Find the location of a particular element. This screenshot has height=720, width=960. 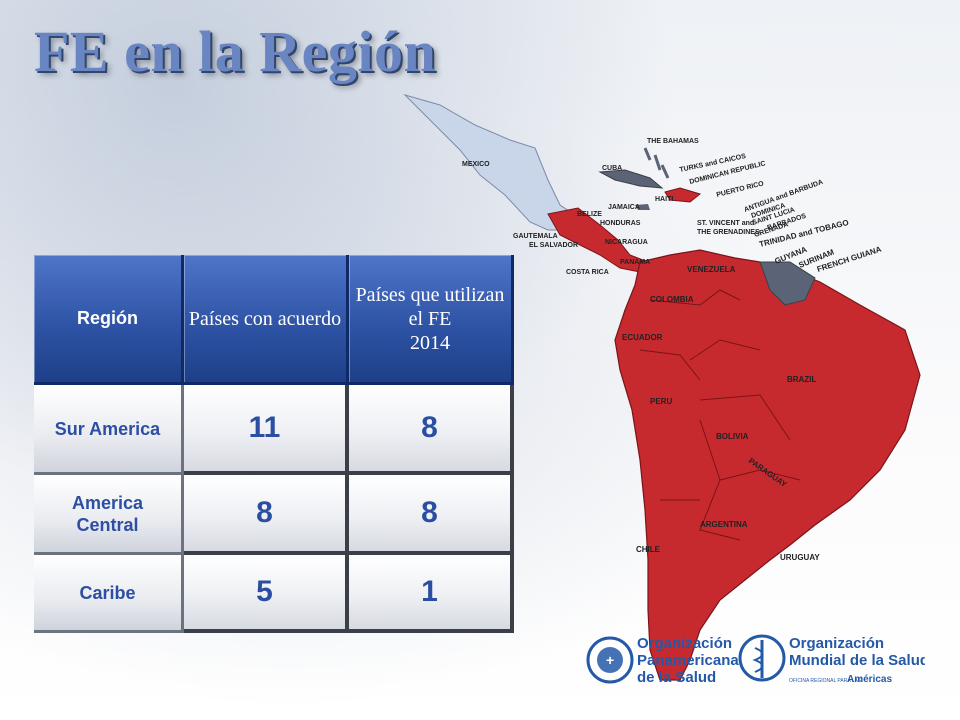

label-chile: CHILE is located at coordinates (648, 549).